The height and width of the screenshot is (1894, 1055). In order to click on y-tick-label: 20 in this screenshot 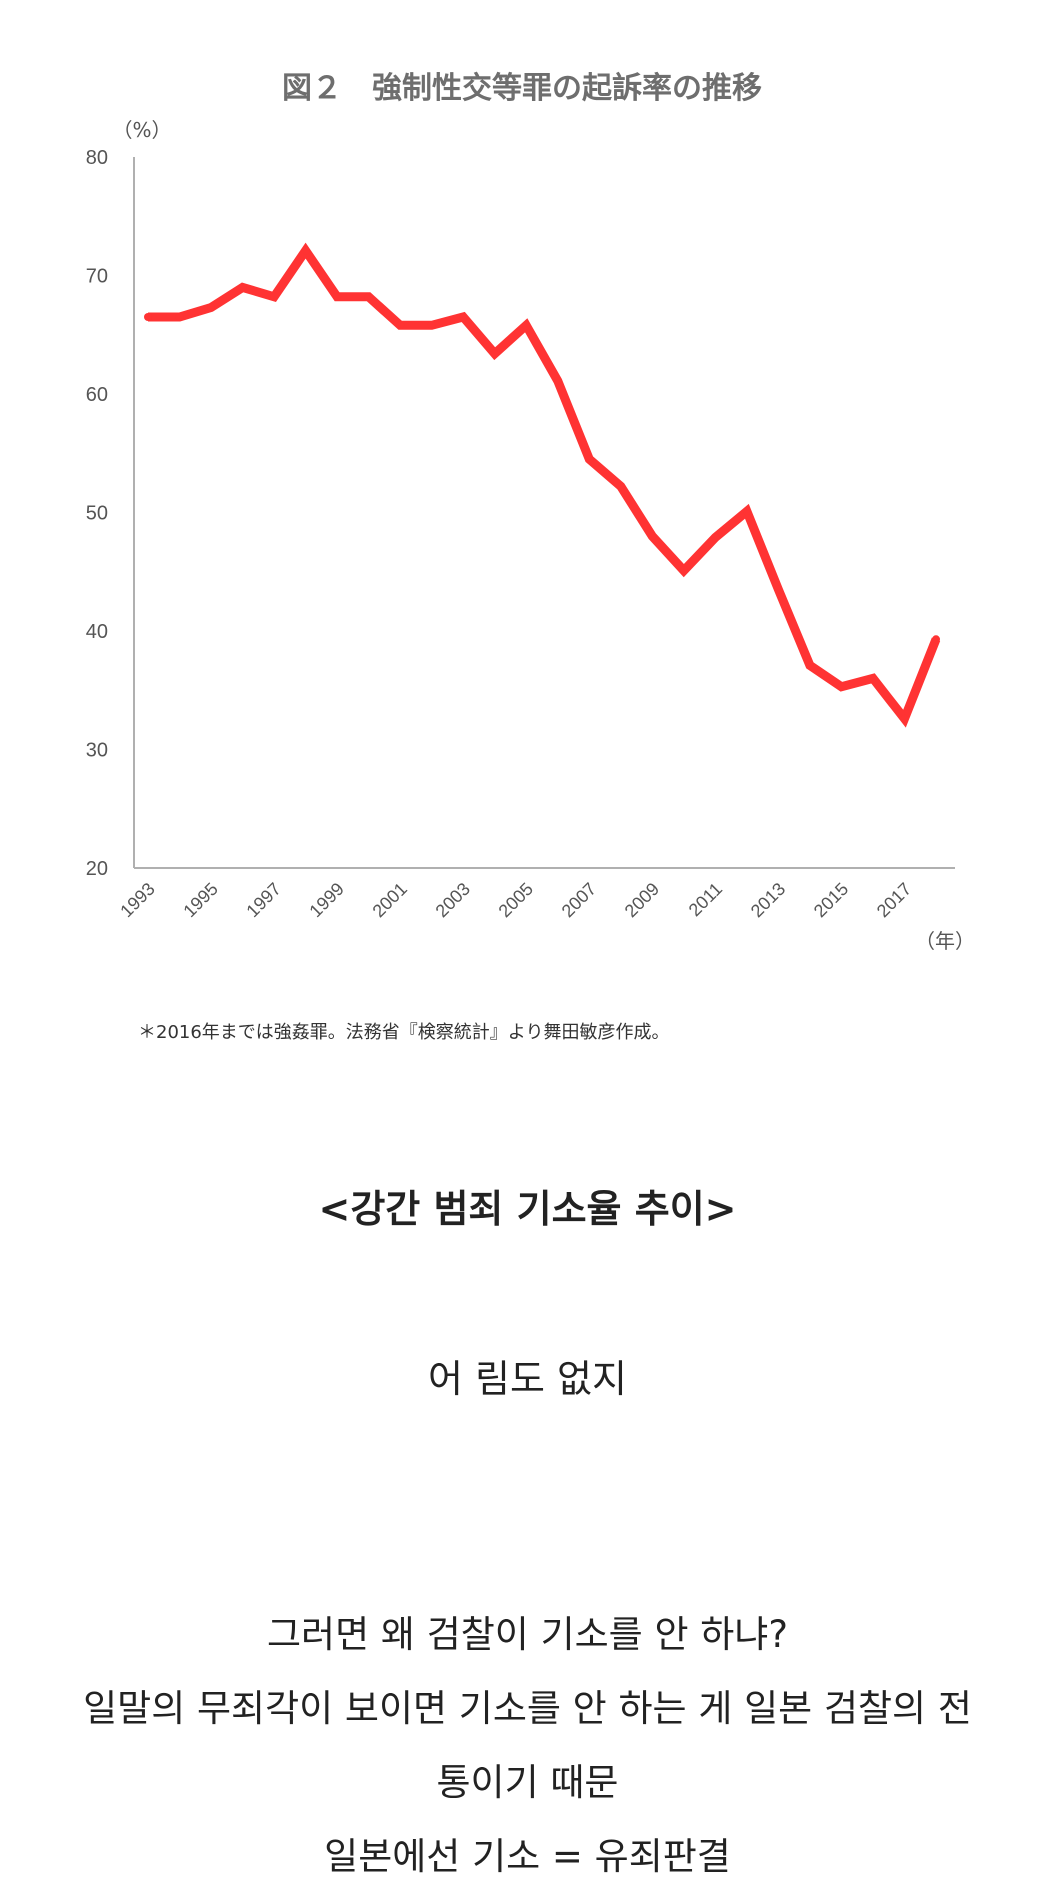, I will do `click(97, 869)`.